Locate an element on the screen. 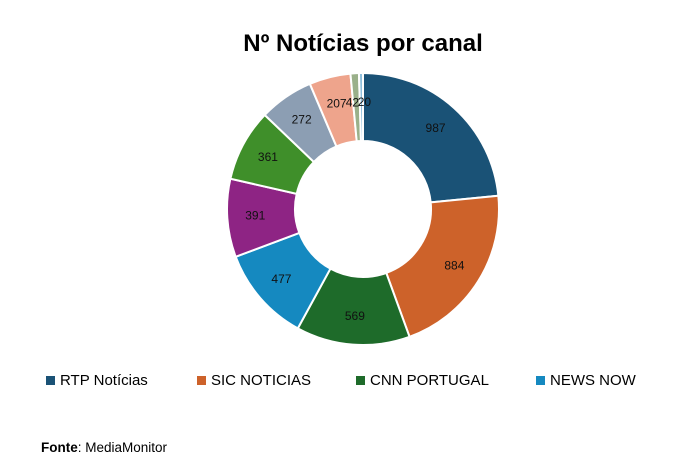  legend-label: SIC NOTICIAS is located at coordinates (261, 380).